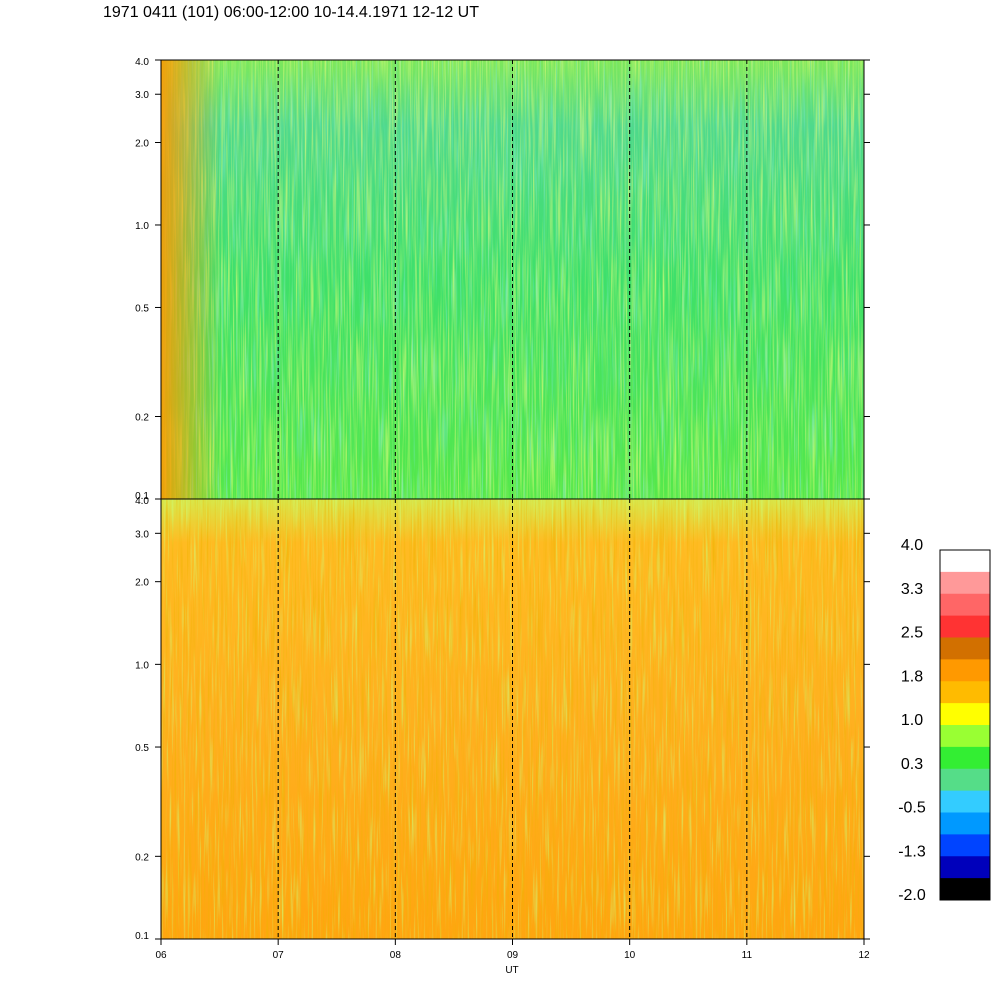 The width and height of the screenshot is (1000, 1000). I want to click on upper-spectrogram-ytick-label-2: 0.5, so click(142, 308).